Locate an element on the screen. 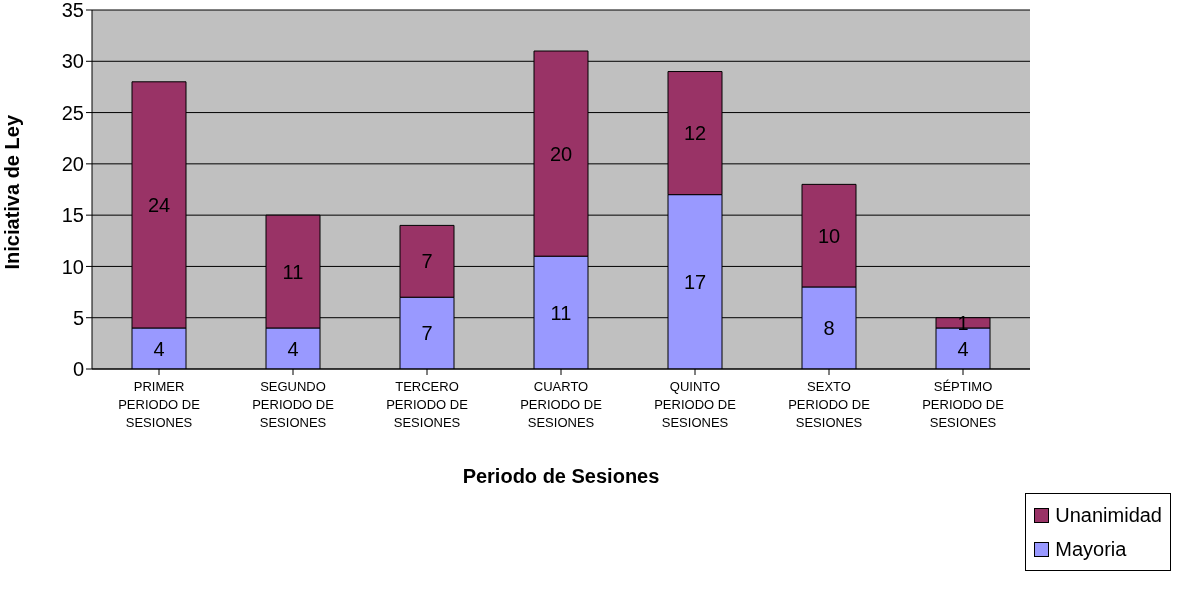 This screenshot has height=601, width=1177. y-tick-label: 10 is located at coordinates (72, 266).